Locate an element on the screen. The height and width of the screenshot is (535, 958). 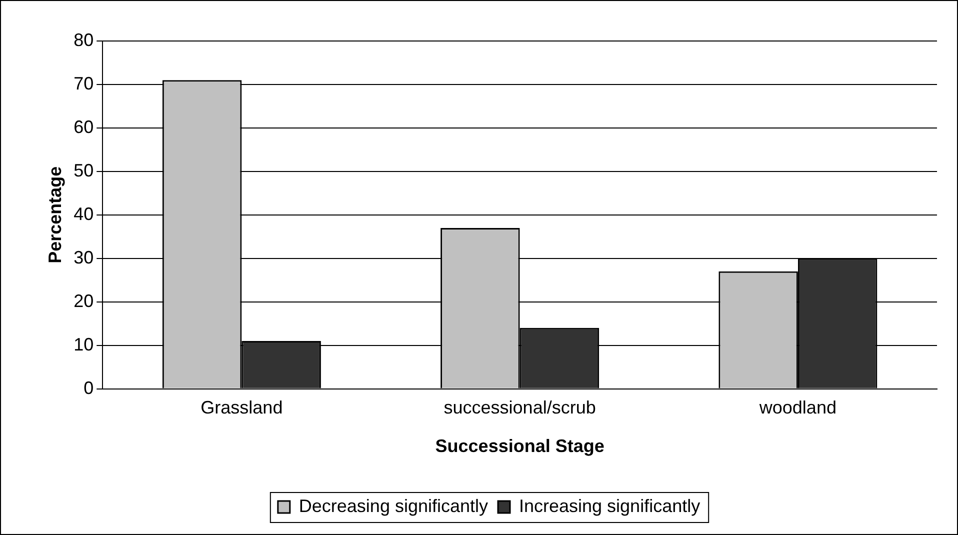
y-tick-label: 70 is located at coordinates (84, 83).